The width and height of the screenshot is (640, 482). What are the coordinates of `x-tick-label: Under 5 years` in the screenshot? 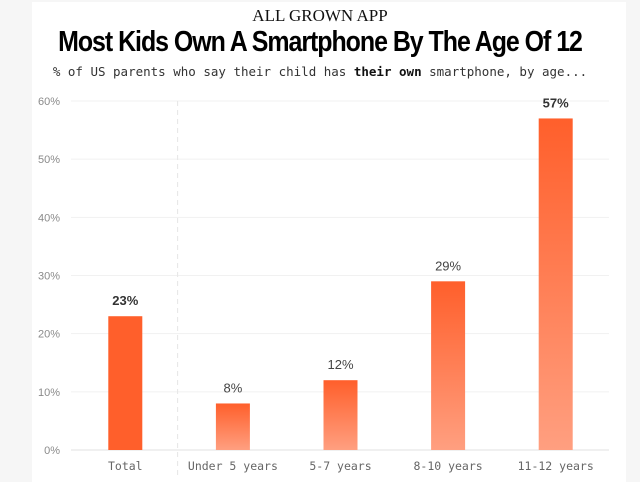 It's located at (233, 466).